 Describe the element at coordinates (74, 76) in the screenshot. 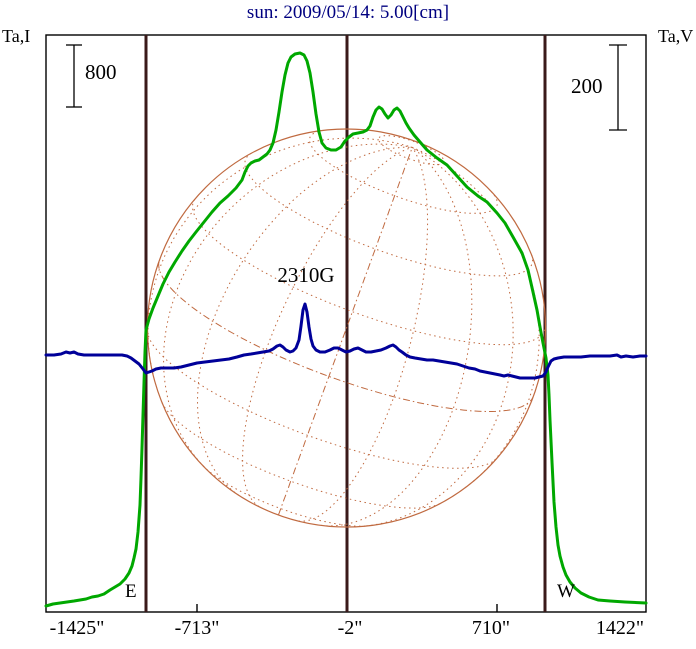

I see `left-scalebar` at that location.